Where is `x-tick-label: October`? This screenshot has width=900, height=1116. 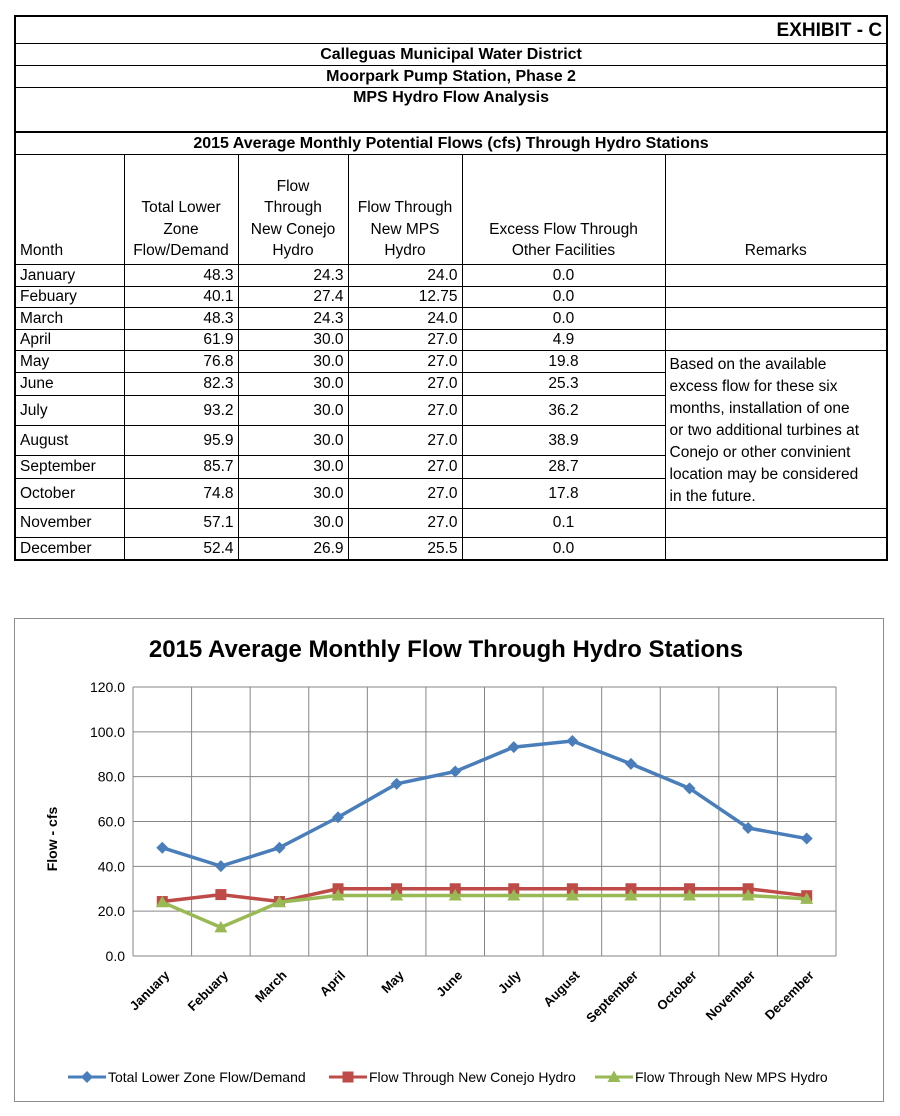 x-tick-label: October is located at coordinates (677, 991).